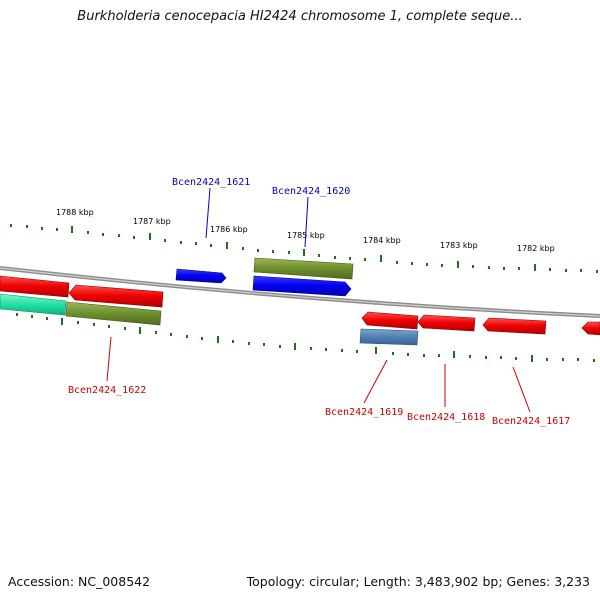 The height and width of the screenshot is (600, 600). What do you see at coordinates (75, 212) in the screenshot?
I see `kbp-label: 1788 kbp` at bounding box center [75, 212].